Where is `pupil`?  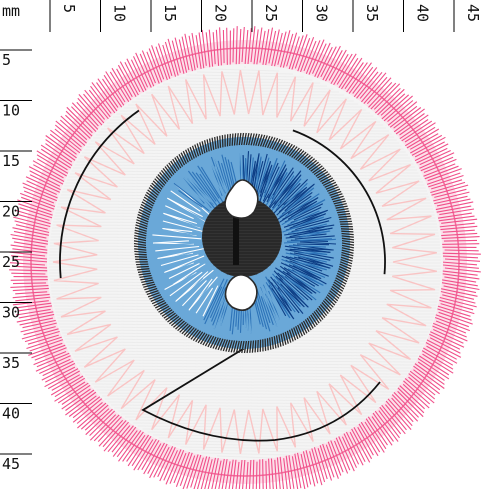
pupil is located at coordinates (242, 237).